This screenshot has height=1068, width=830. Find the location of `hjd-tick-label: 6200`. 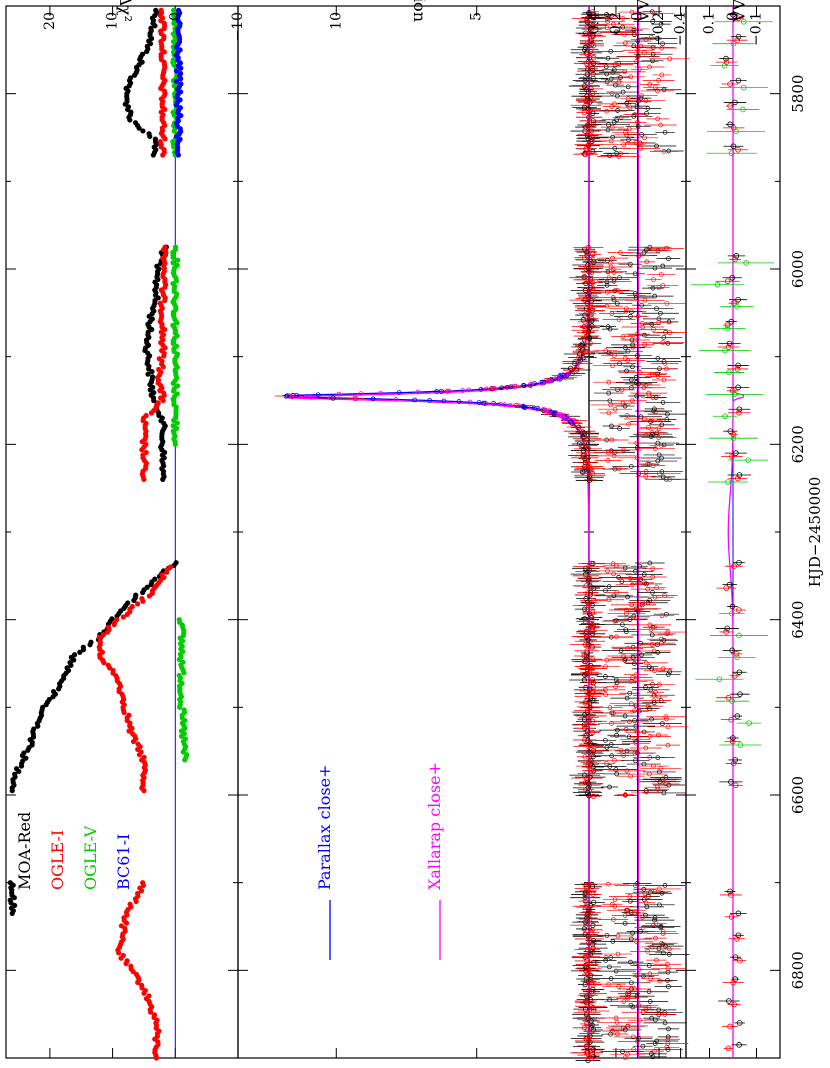

hjd-tick-label: 6200 is located at coordinates (798, 444).